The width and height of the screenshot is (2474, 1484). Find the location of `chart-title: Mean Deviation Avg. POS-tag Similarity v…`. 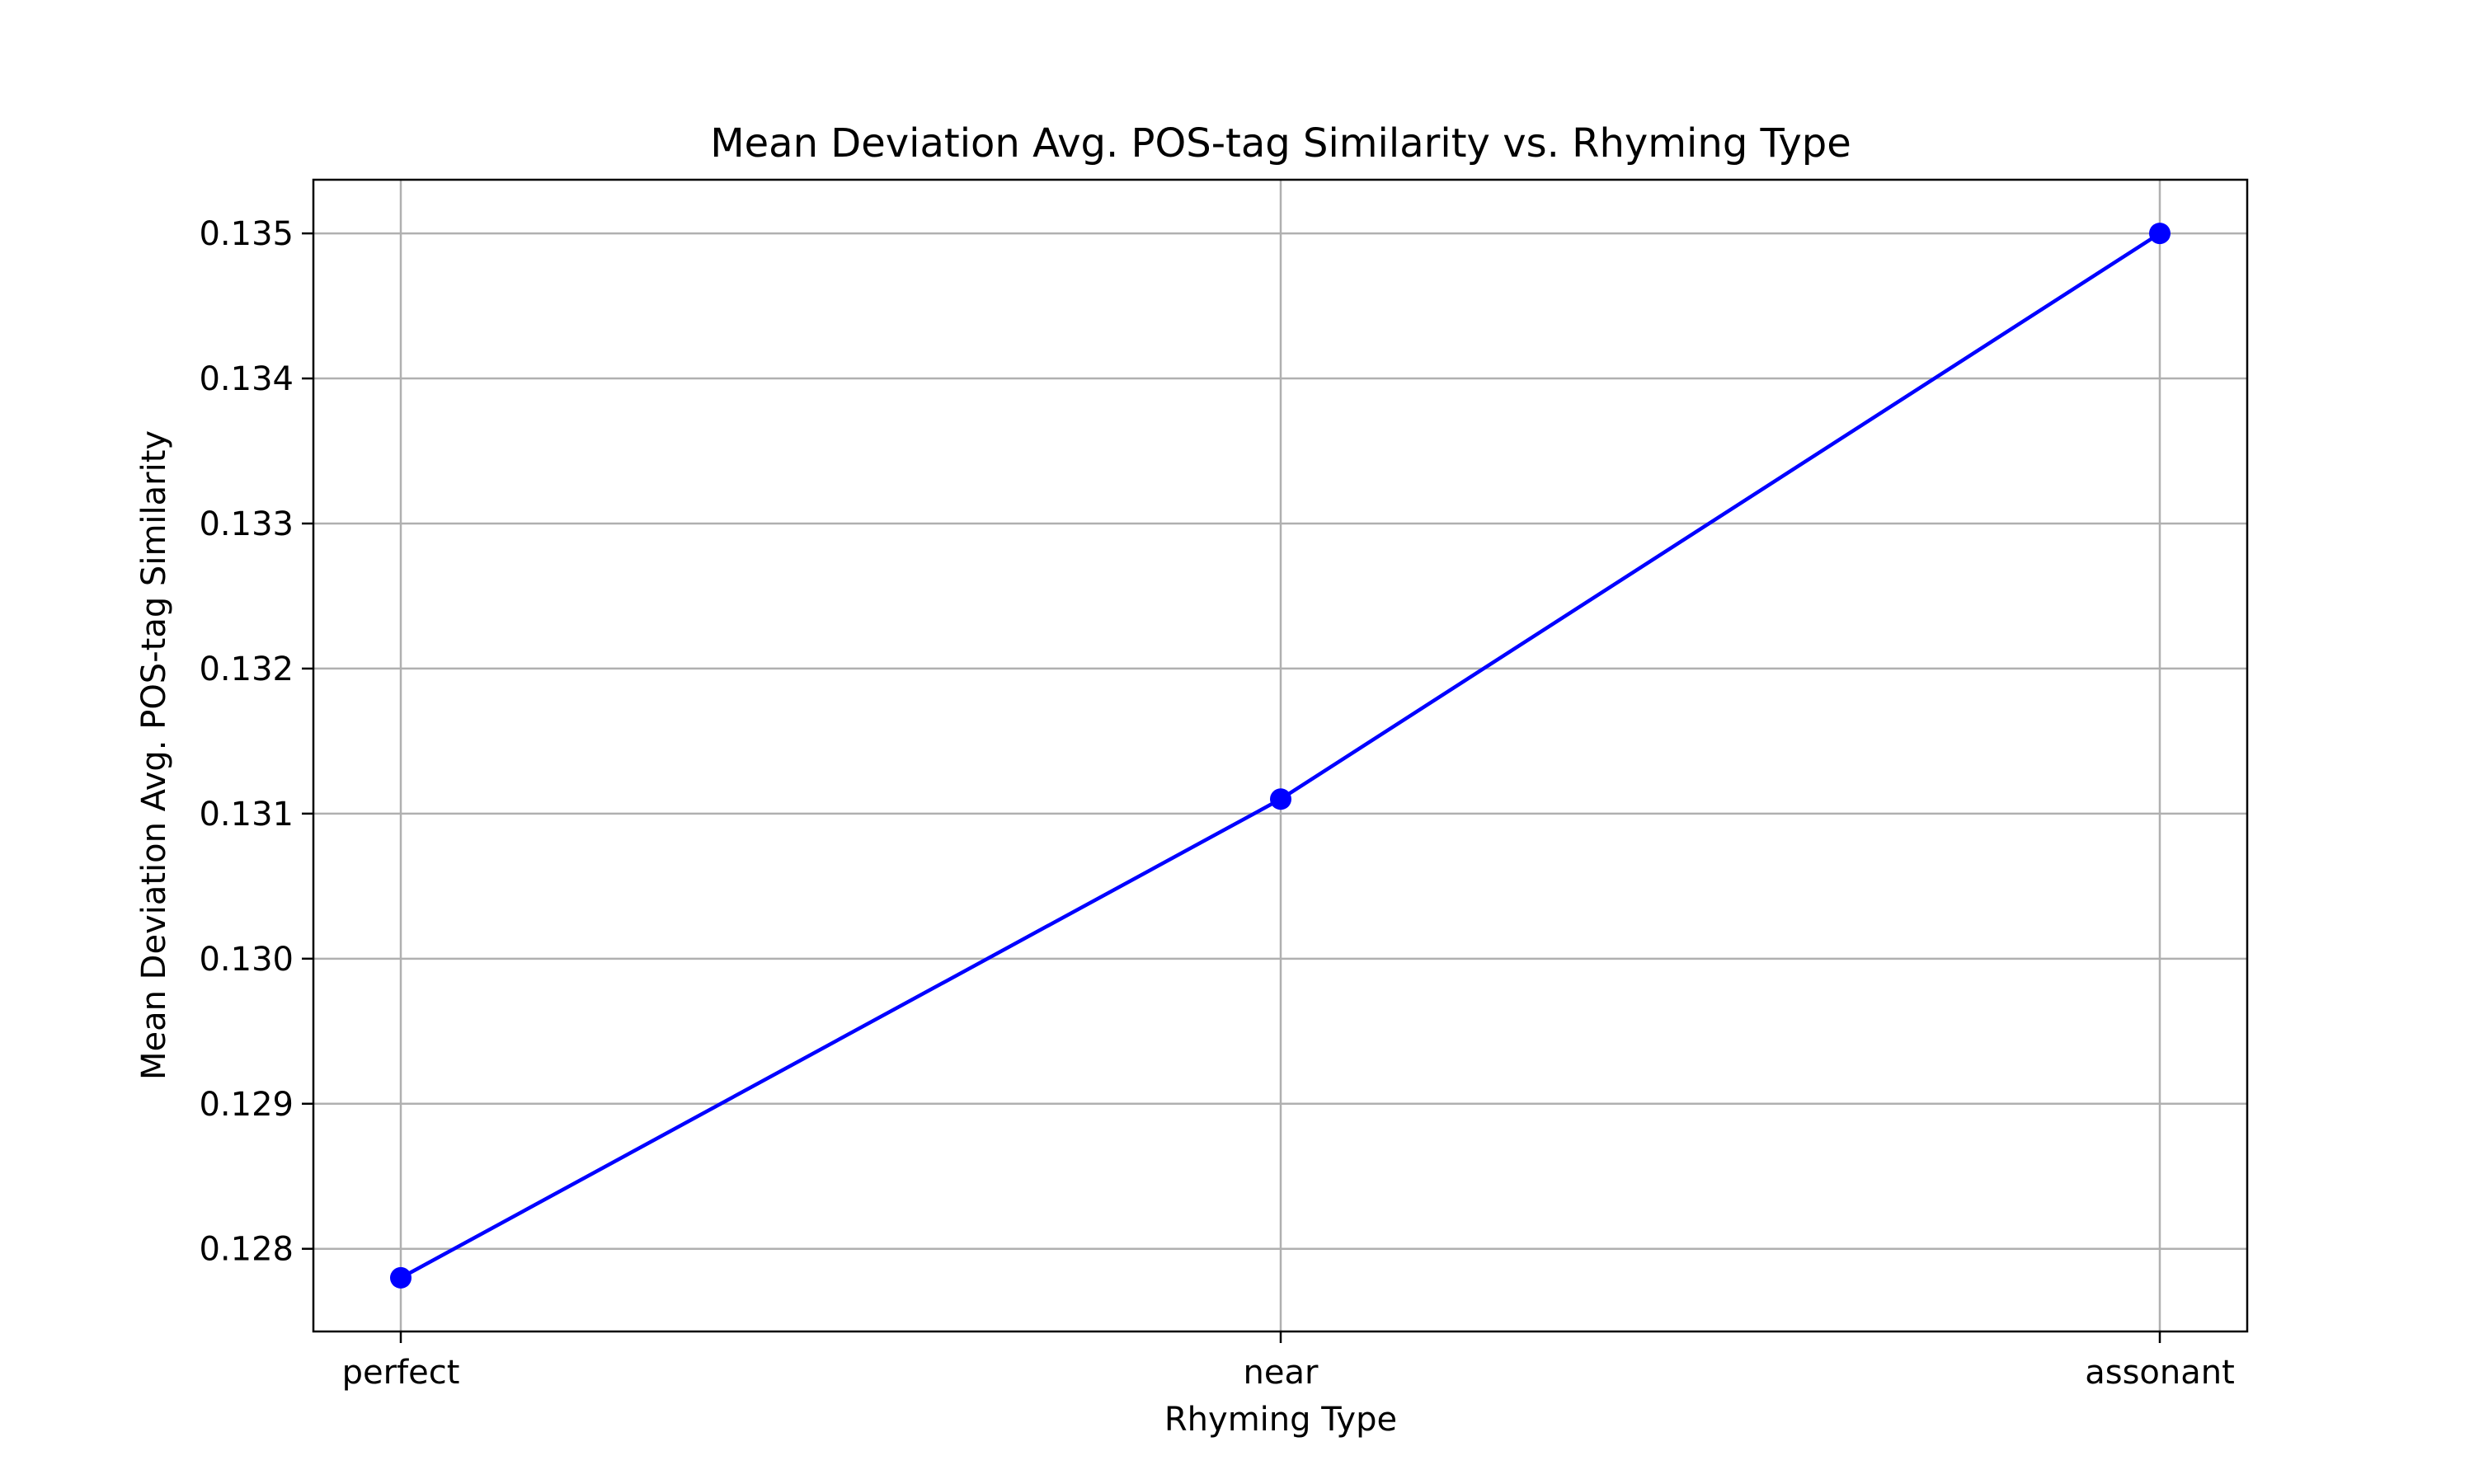

chart-title: Mean Deviation Avg. POS-tag Similarity v… is located at coordinates (1280, 143).